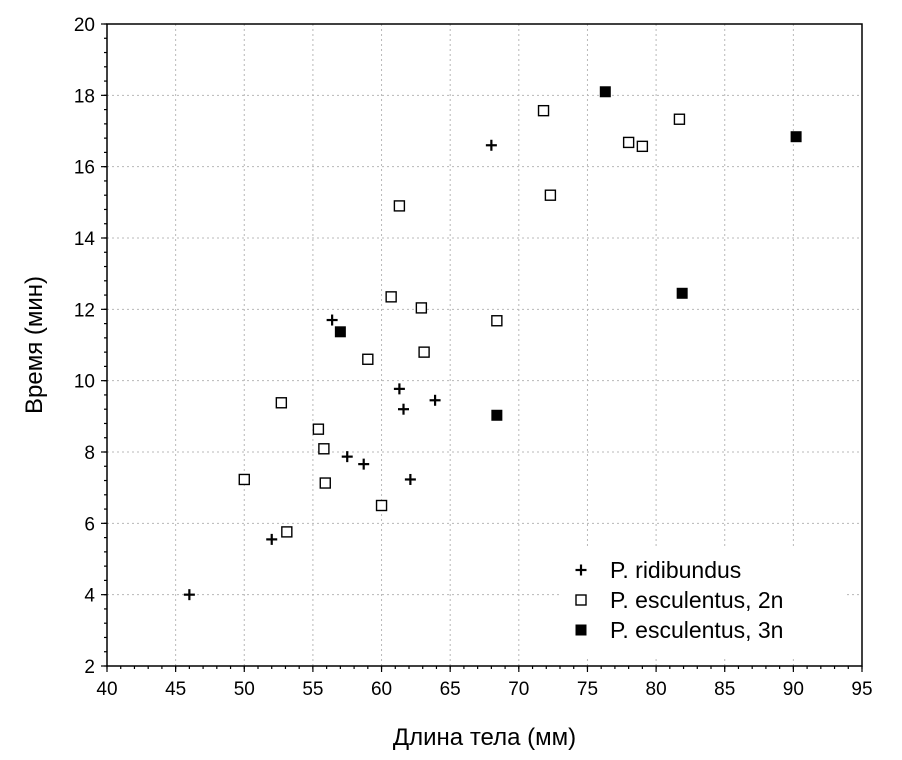  What do you see at coordinates (696, 600) in the screenshot?
I see `legend-label: P. esculentus, 2n` at bounding box center [696, 600].